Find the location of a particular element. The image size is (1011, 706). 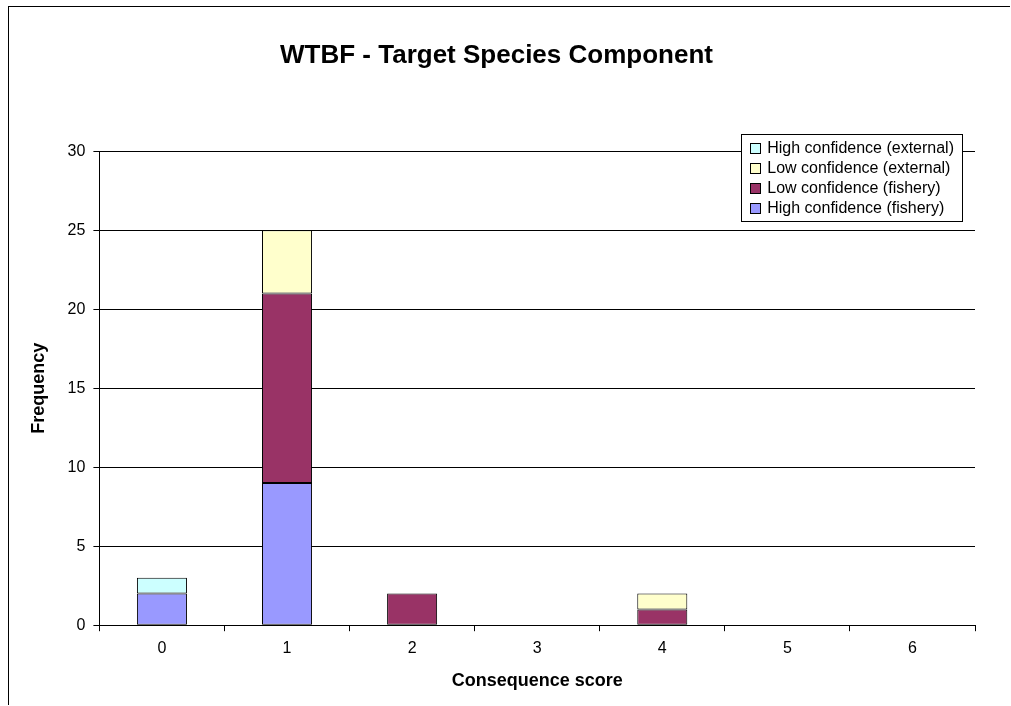

legend-label: Low confidence (external) is located at coordinates (859, 168).